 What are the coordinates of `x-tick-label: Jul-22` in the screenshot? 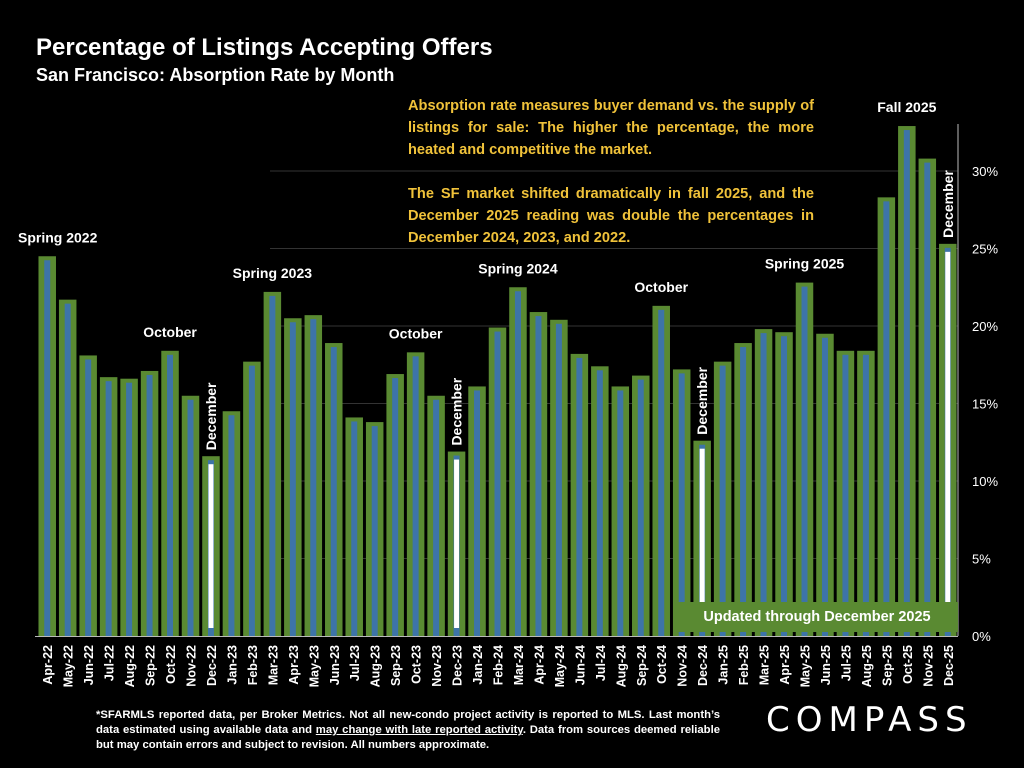 It's located at (110, 663).